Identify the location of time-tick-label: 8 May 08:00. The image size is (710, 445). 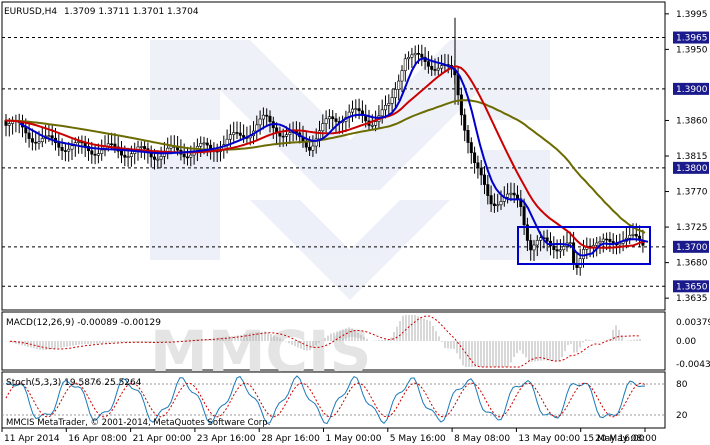
(482, 439).